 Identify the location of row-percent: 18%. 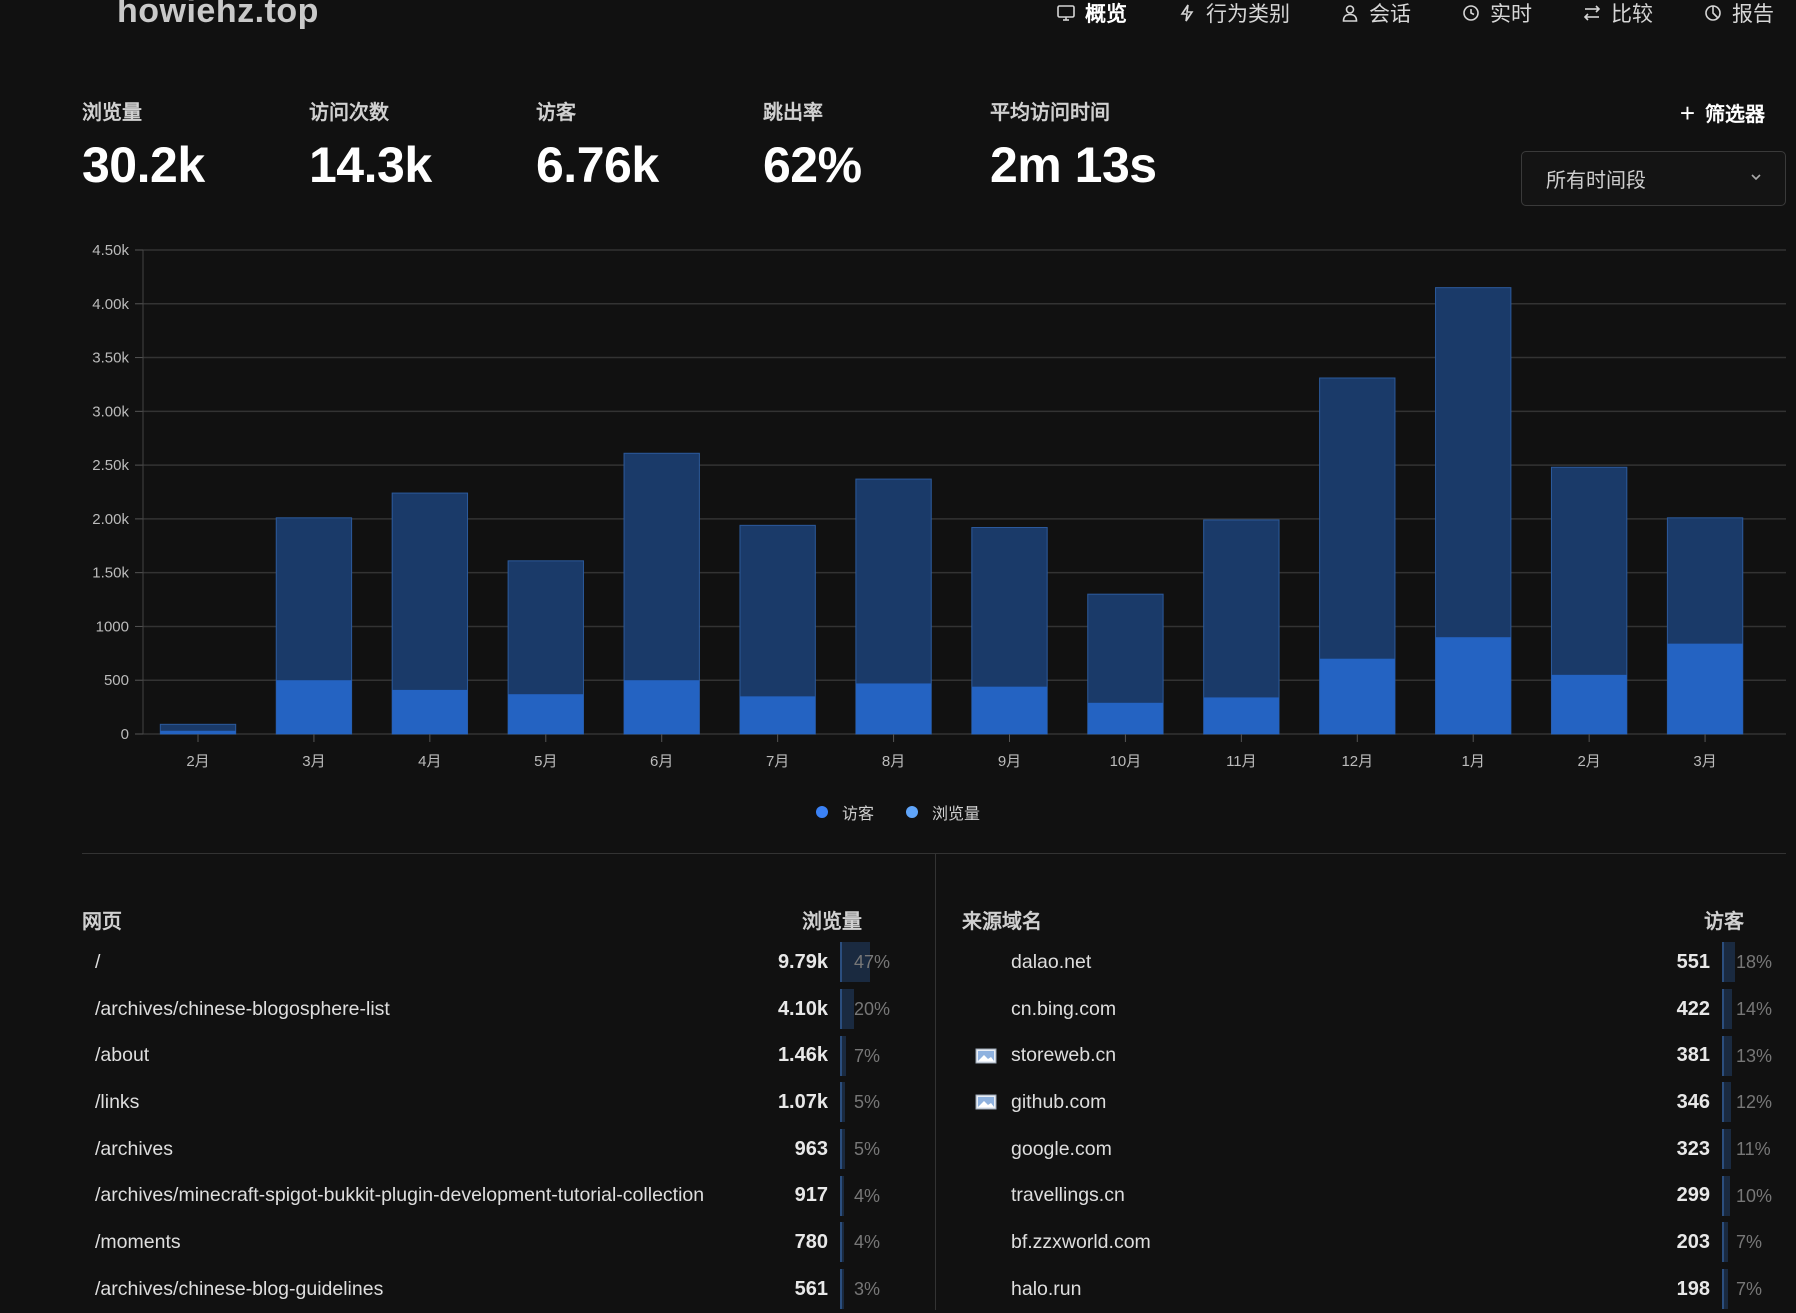
(1754, 962).